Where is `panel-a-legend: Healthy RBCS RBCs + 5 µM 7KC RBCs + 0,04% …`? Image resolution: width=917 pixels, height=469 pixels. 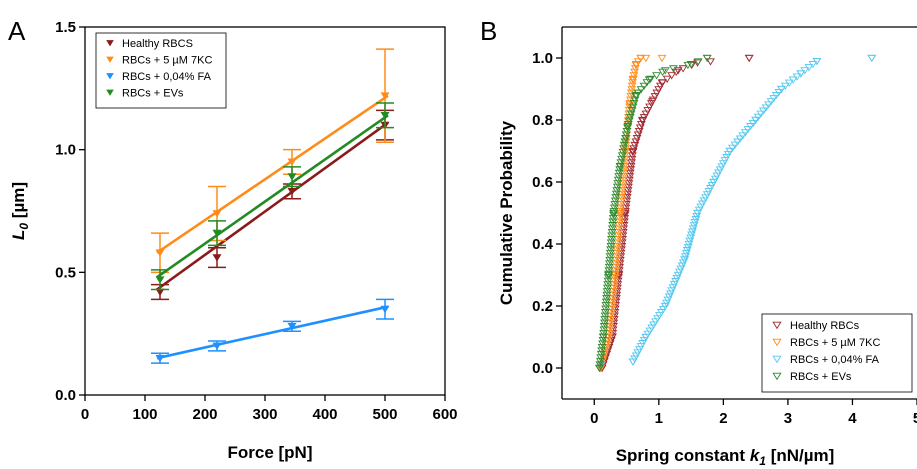 panel-a-legend: Healthy RBCS RBCs + 5 µM 7KC RBCs + 0,04% … is located at coordinates (161, 70).